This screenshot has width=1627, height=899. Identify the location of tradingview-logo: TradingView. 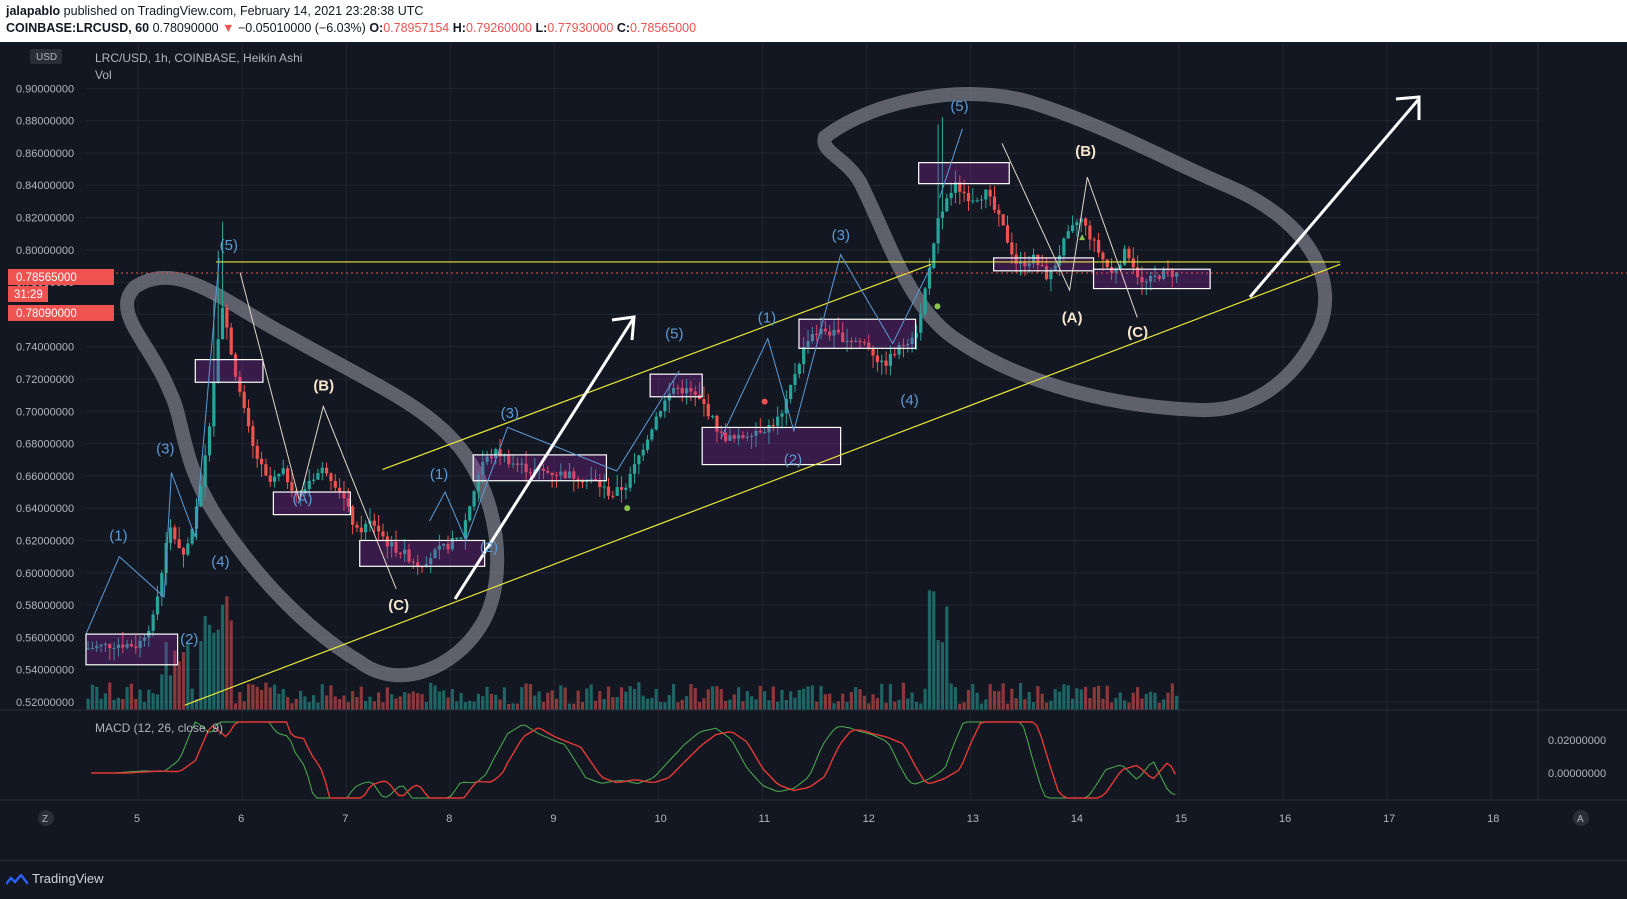
(55, 878).